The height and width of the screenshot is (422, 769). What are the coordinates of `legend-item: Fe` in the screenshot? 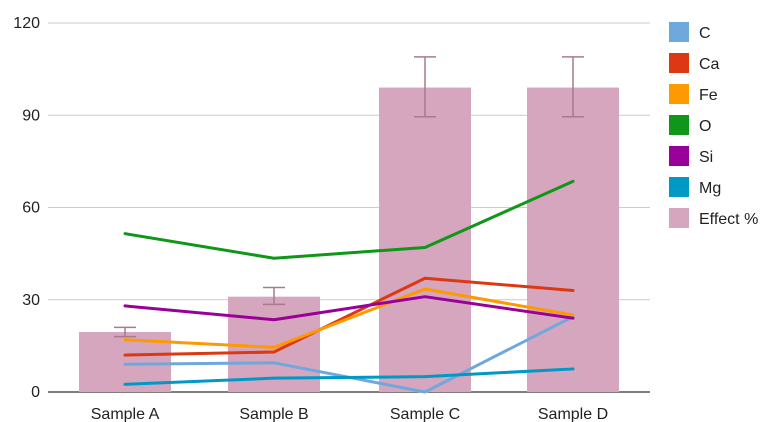 It's located at (693, 94).